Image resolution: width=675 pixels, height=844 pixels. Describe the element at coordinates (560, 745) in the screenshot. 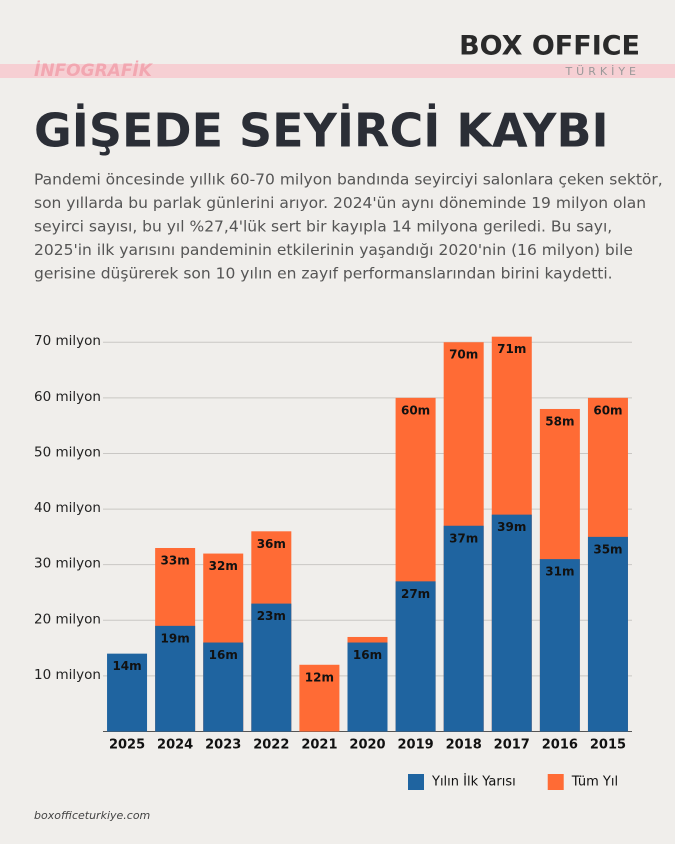

I see `x-tick-label: 2016` at that location.